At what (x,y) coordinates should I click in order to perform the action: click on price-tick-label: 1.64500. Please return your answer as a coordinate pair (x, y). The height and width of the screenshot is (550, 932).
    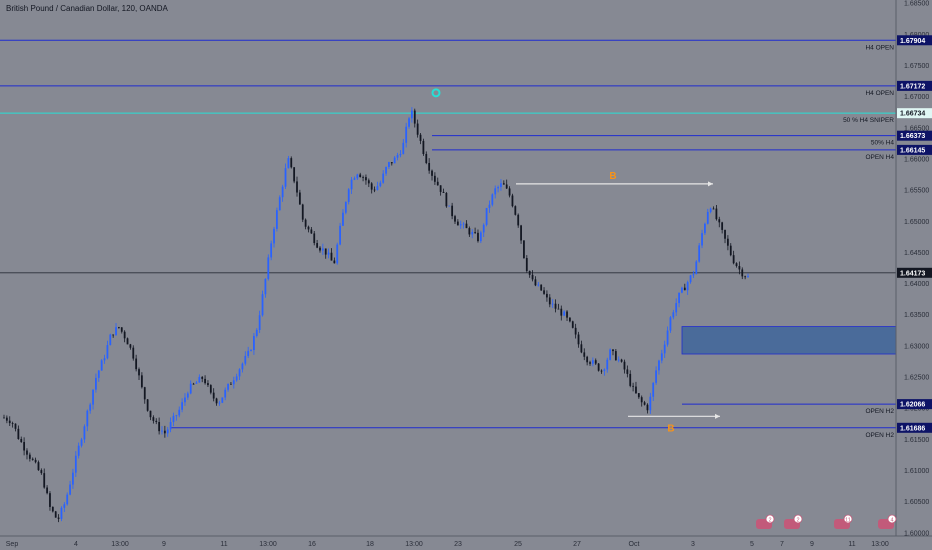
    Looking at the image, I should click on (916, 253).